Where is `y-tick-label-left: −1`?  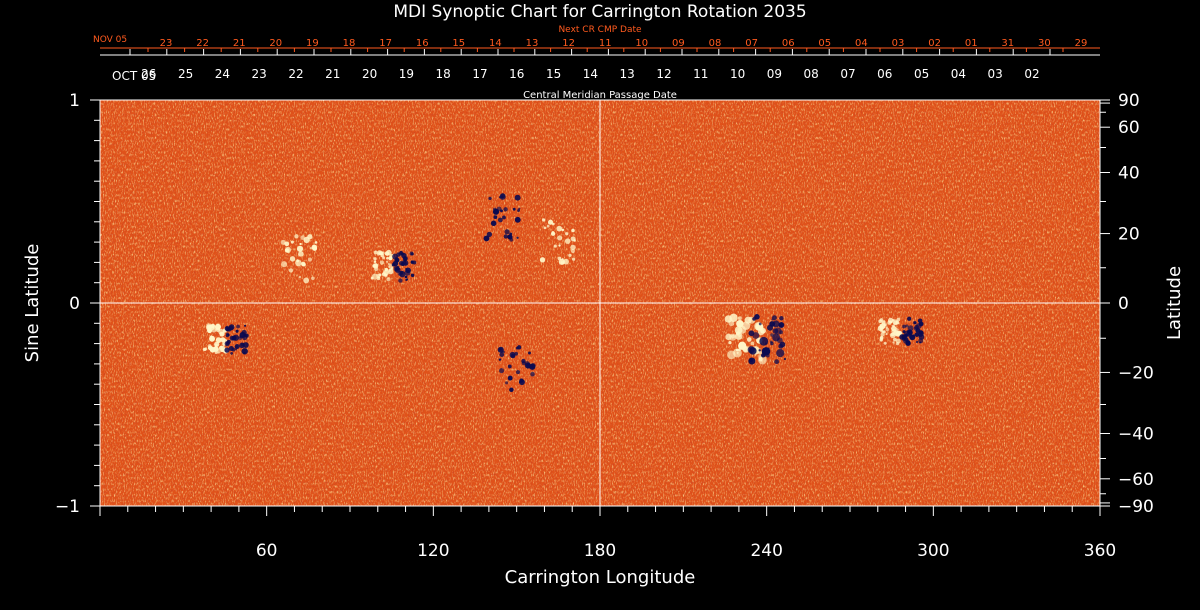 y-tick-label-left: −1 is located at coordinates (67, 507).